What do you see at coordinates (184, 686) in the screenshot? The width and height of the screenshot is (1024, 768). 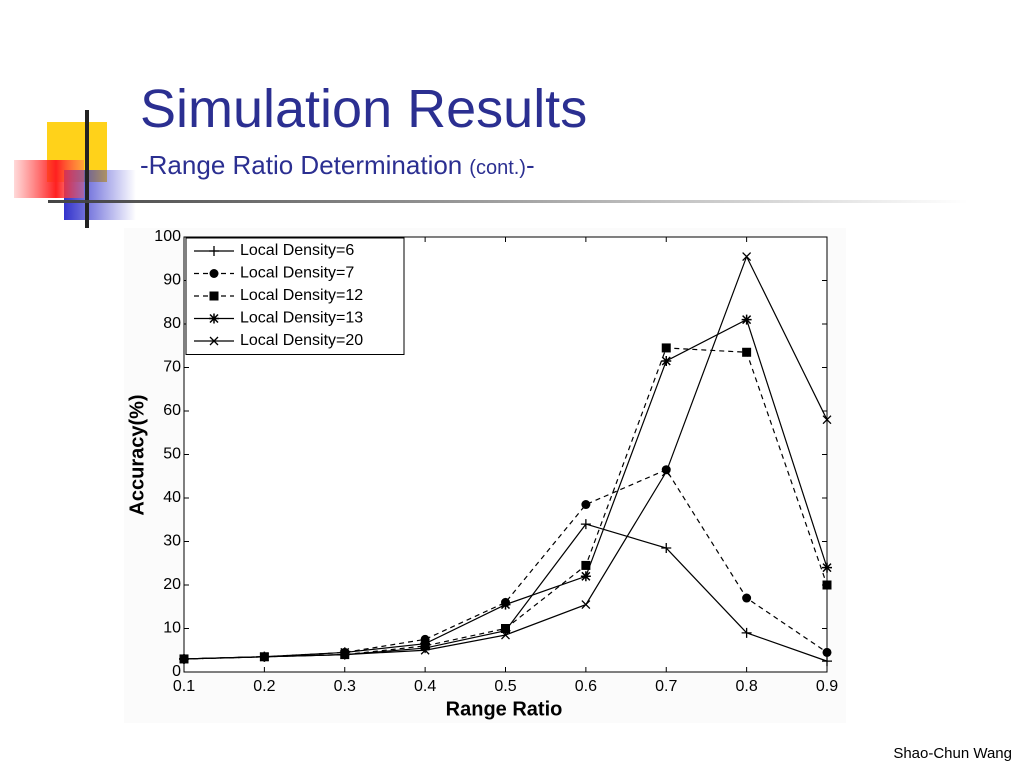 I see `x-tick-label: 0.1` at bounding box center [184, 686].